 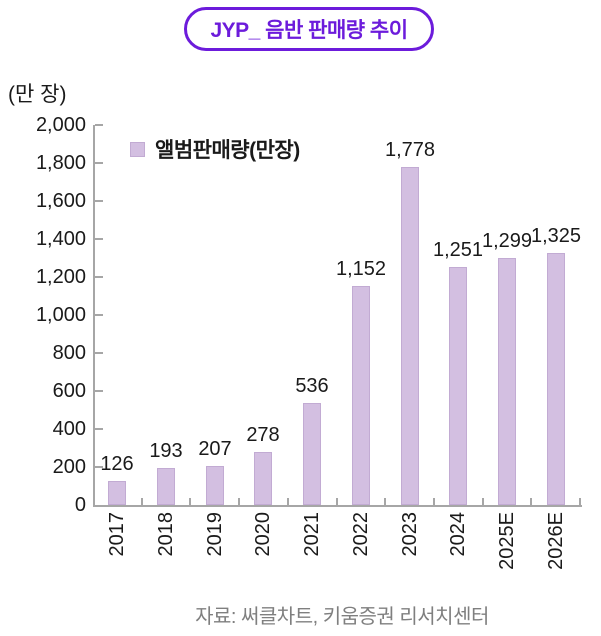 What do you see at coordinates (215, 534) in the screenshot?
I see `x-axis-label-2019: 2019` at bounding box center [215, 534].